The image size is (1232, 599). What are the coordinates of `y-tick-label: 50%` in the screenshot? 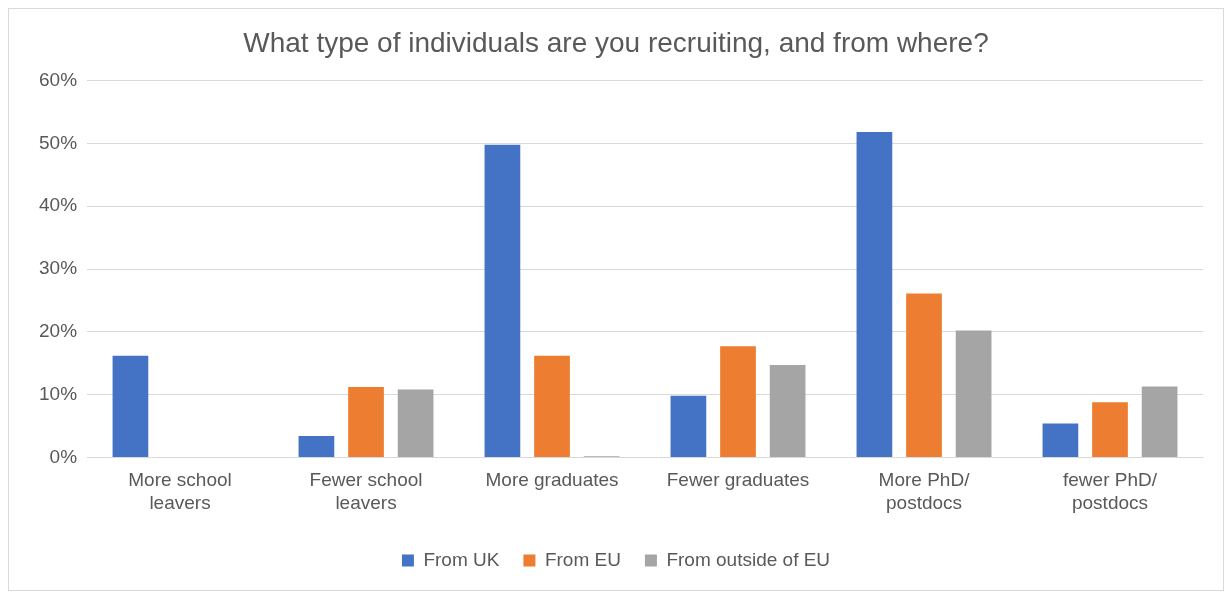 It's located at (58, 142).